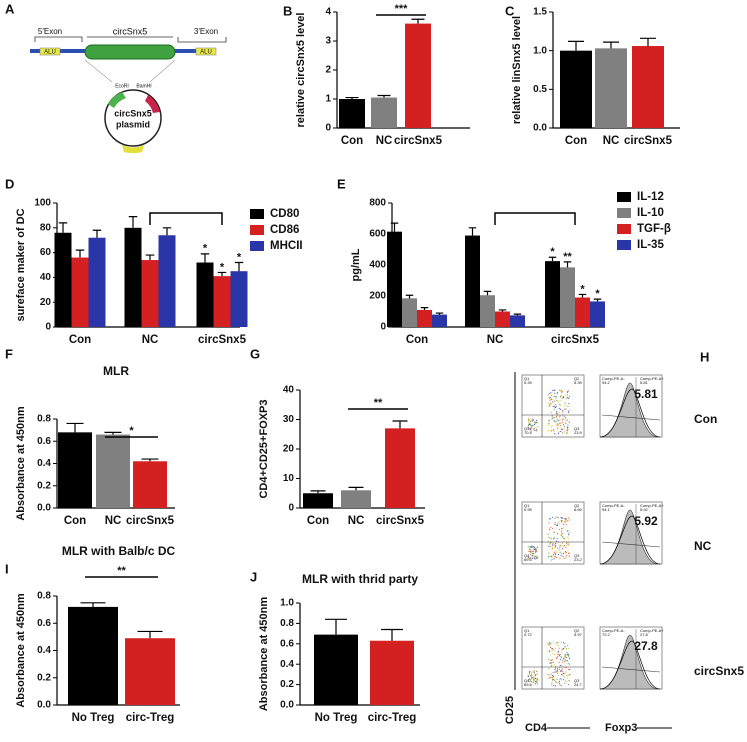  What do you see at coordinates (644, 382) in the screenshot?
I see `histogram-label: 5.81` at bounding box center [644, 382].